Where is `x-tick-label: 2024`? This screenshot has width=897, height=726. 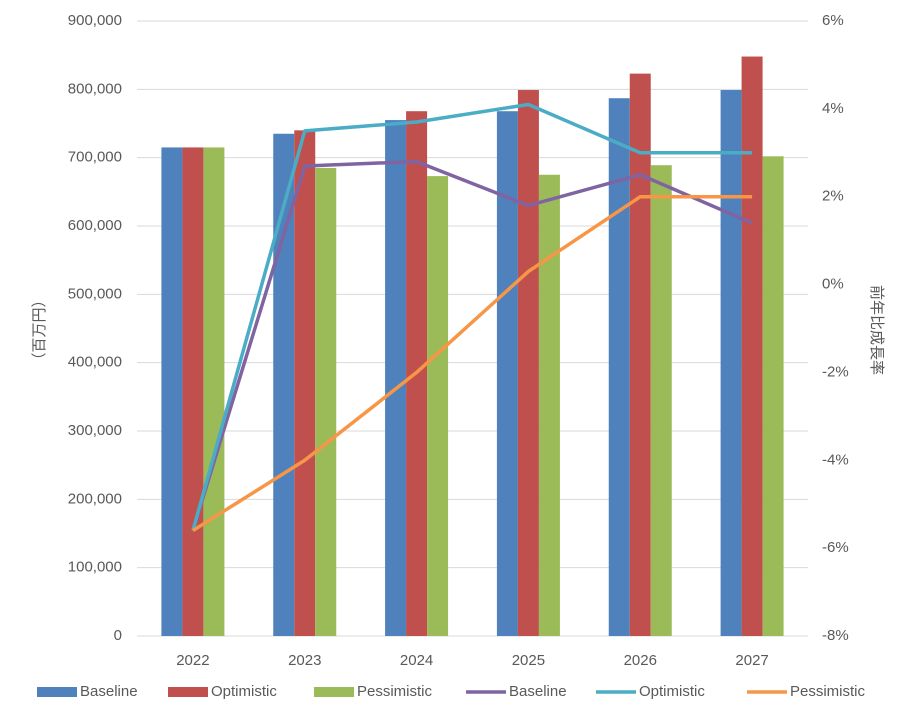 x-tick-label: 2024 is located at coordinates (416, 660).